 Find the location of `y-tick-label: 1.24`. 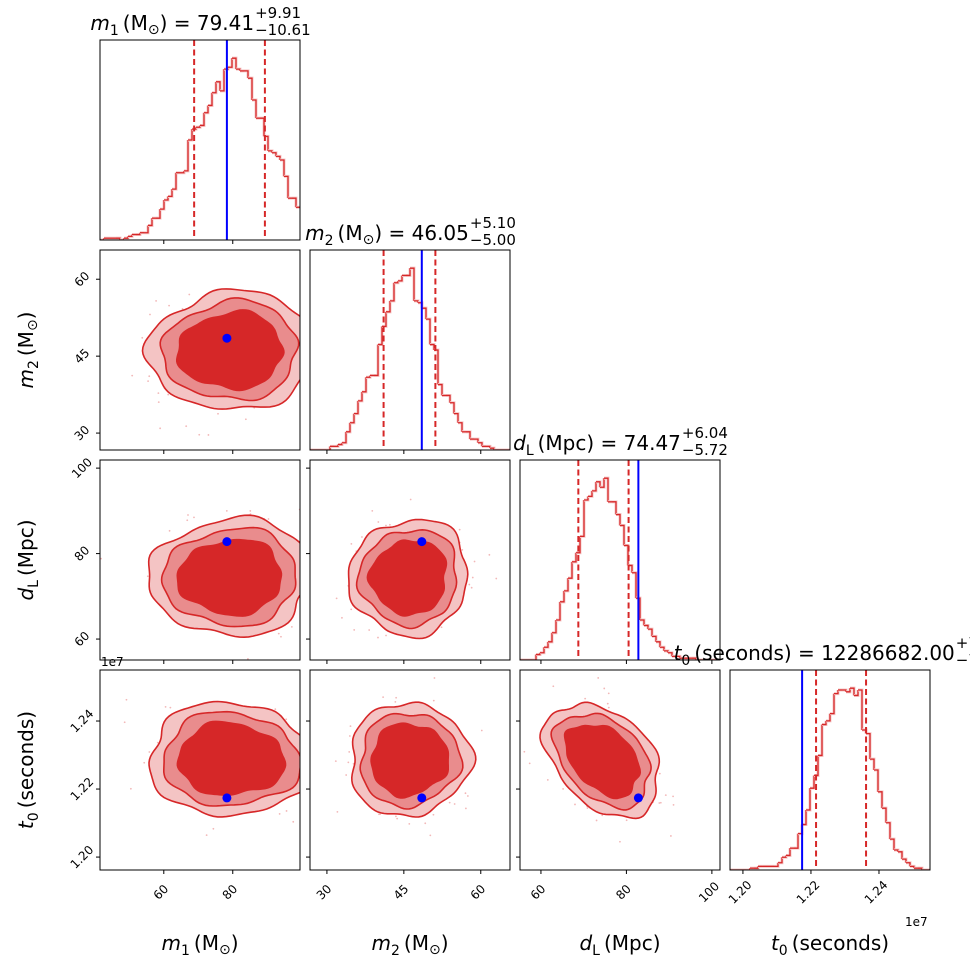

y-tick-label: 1.24 is located at coordinates (82, 721).